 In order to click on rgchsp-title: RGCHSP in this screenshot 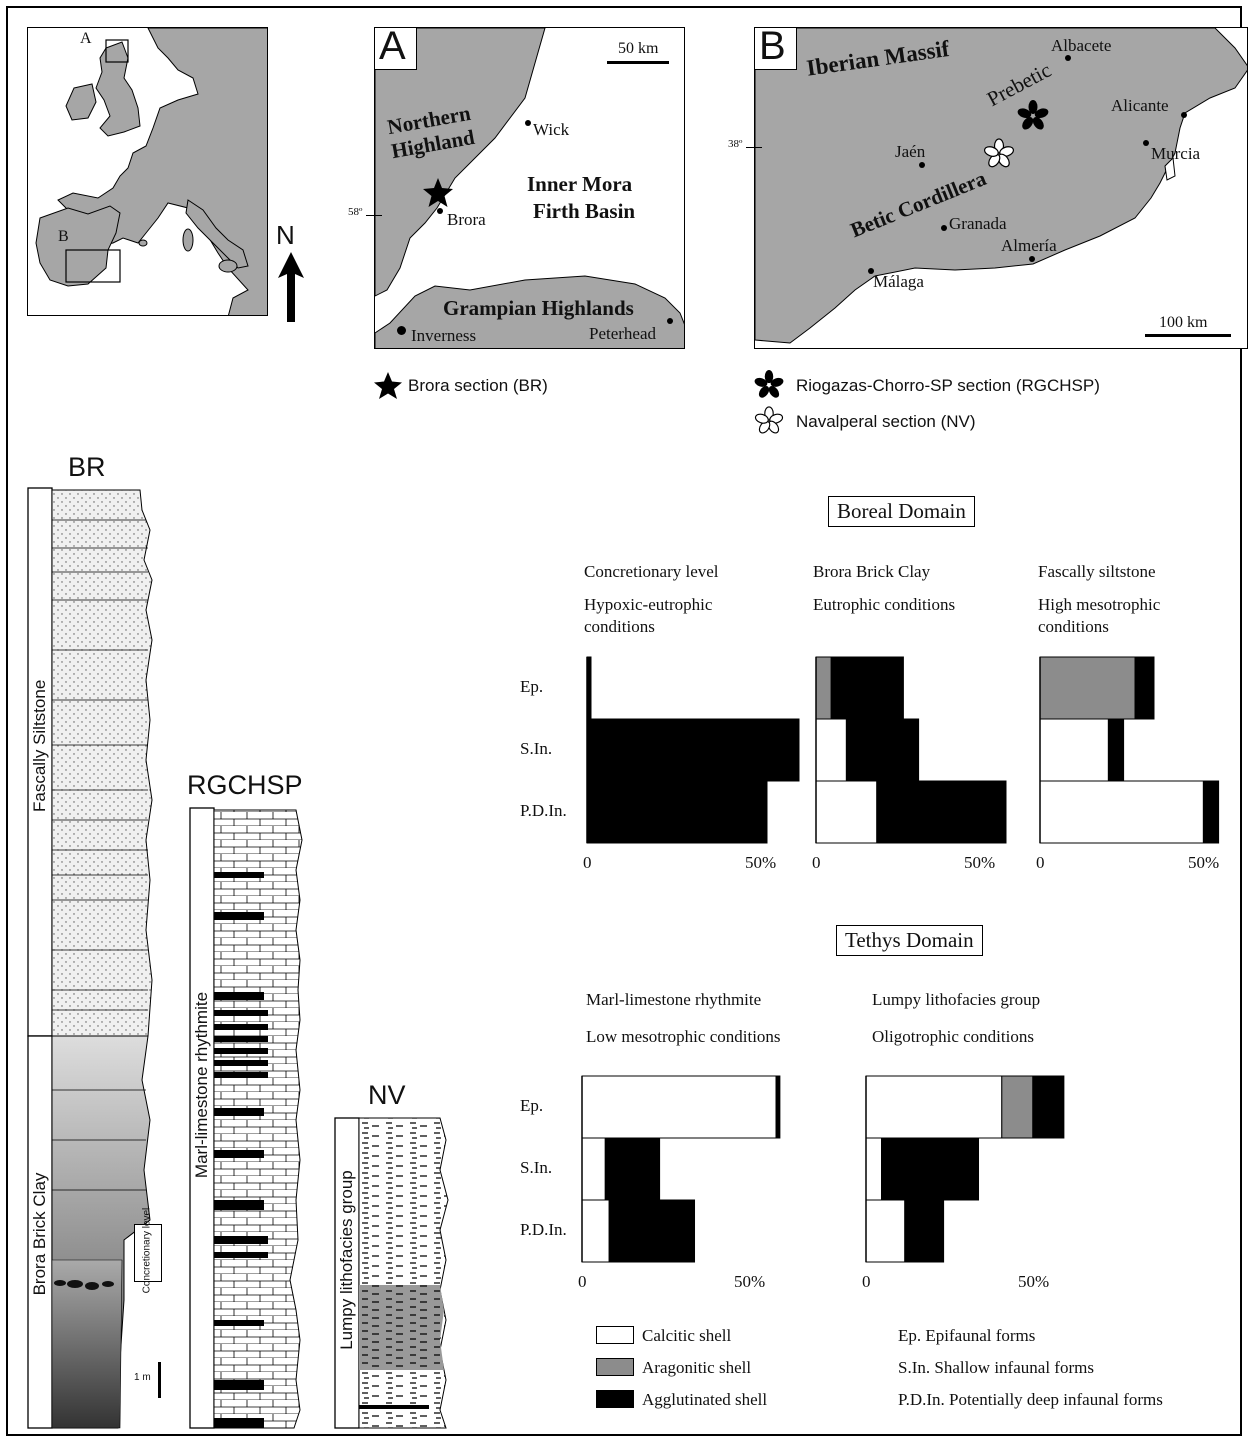, I will do `click(245, 785)`.